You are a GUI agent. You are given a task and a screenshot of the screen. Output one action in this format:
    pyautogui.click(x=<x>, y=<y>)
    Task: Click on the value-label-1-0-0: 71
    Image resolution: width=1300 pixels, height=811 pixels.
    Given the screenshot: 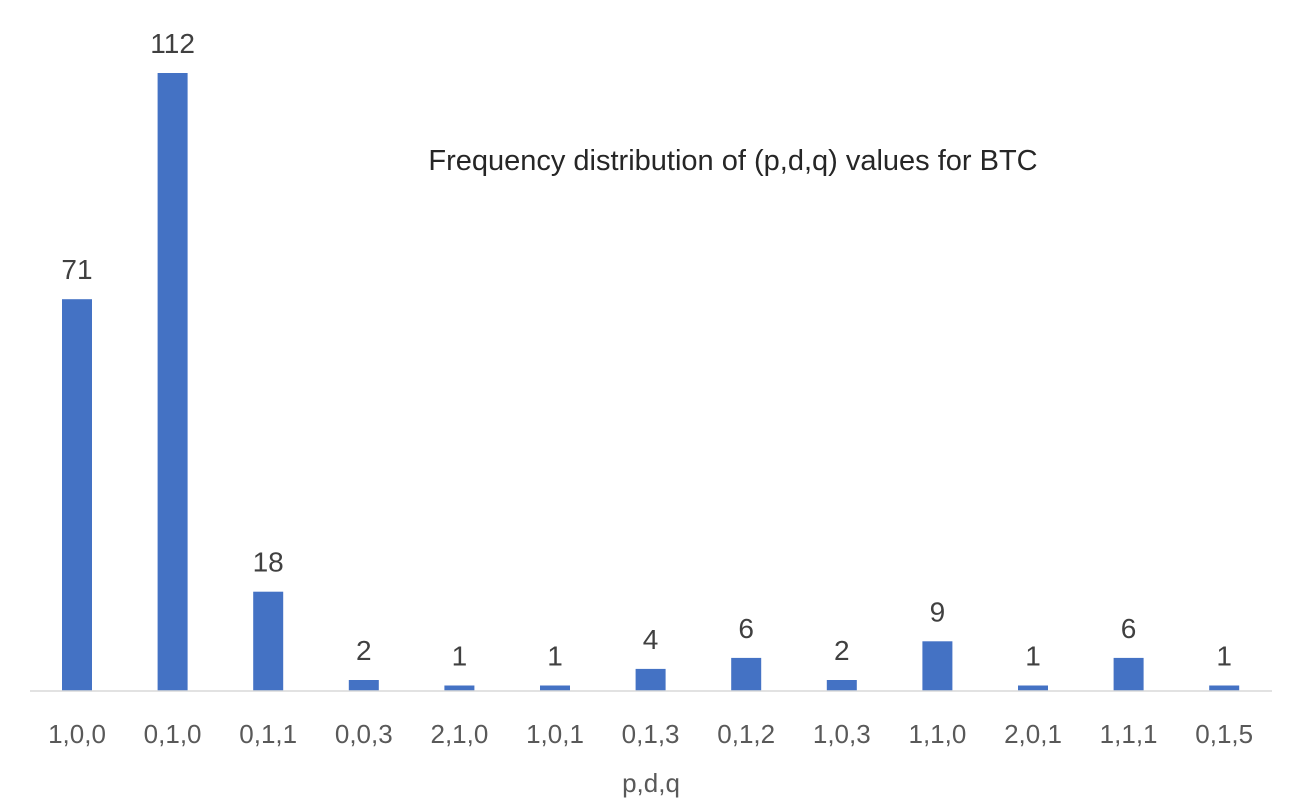 What is the action you would take?
    pyautogui.click(x=76, y=269)
    